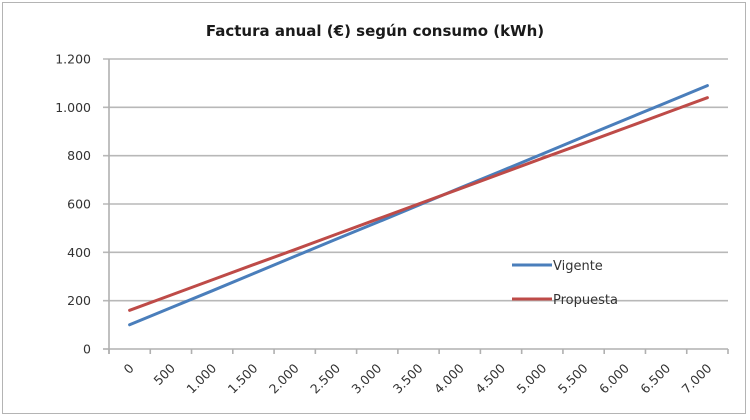 The height and width of the screenshot is (420, 750). Describe the element at coordinates (366, 378) in the screenshot. I see `x-tick-label: 3.000` at that location.